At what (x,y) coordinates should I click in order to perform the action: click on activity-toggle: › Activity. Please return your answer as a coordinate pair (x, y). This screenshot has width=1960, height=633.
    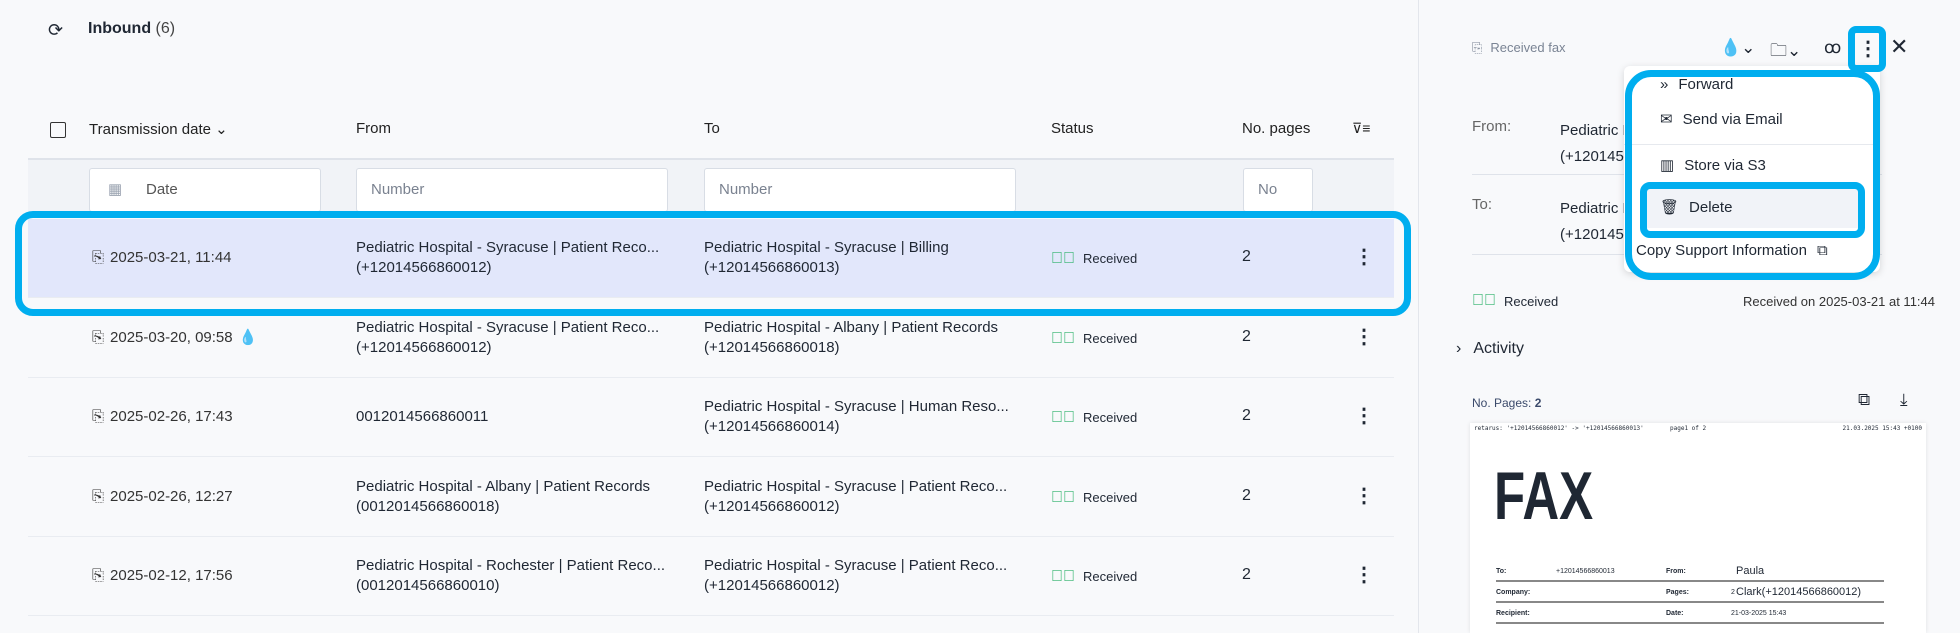
    Looking at the image, I should click on (1490, 348).